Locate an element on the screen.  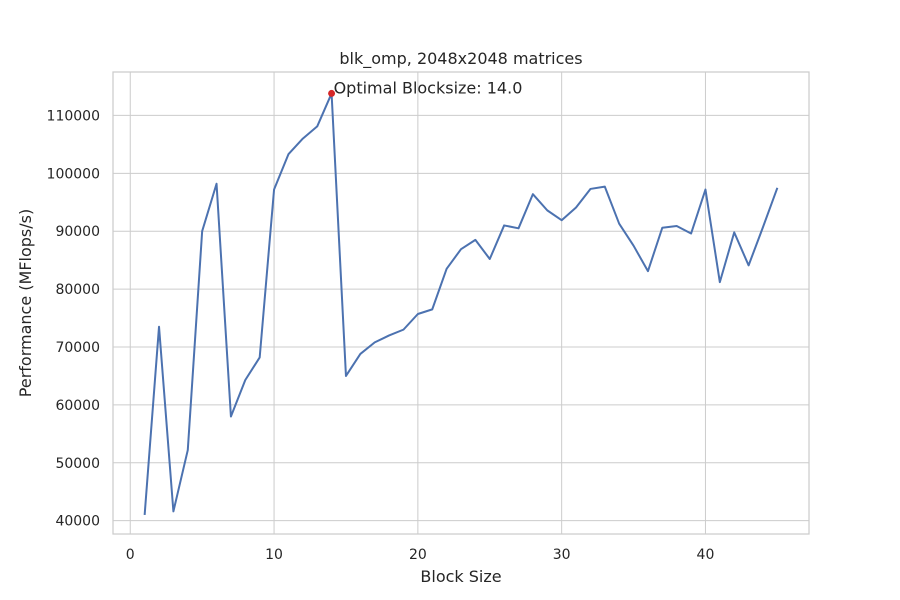
y-tick-label: 100000 is located at coordinates (73, 174).